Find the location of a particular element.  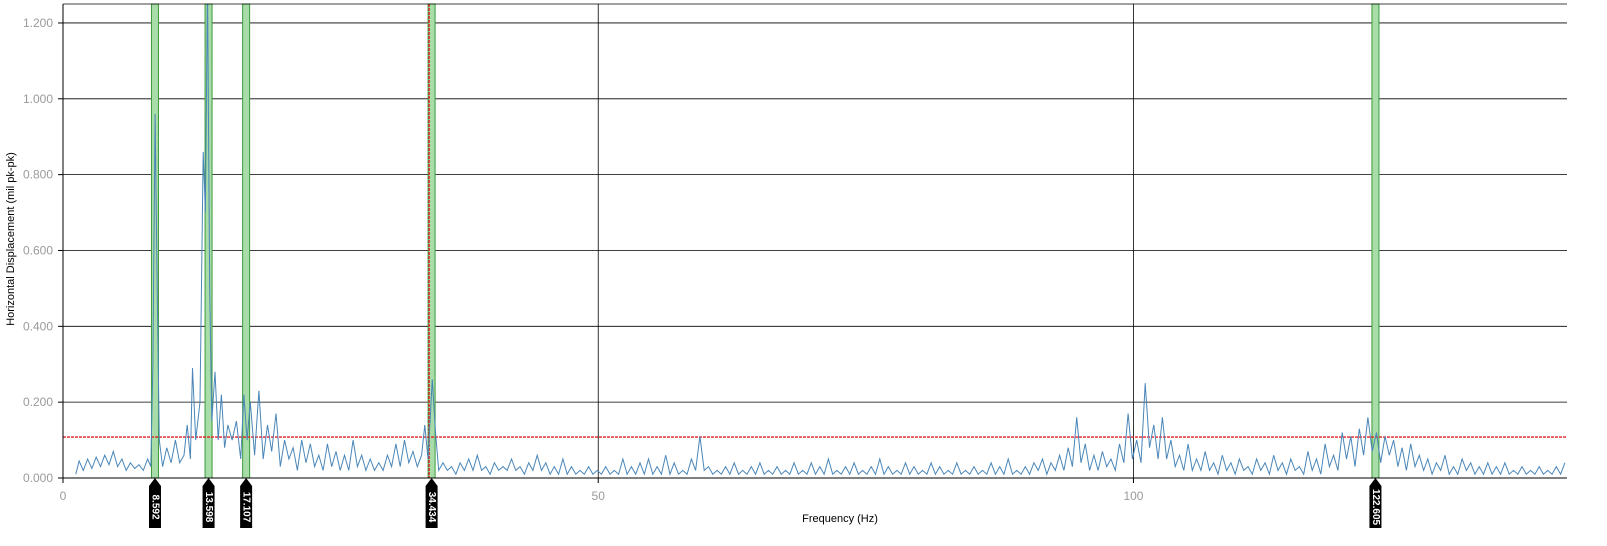

x-tick-label: 50 is located at coordinates (599, 496).